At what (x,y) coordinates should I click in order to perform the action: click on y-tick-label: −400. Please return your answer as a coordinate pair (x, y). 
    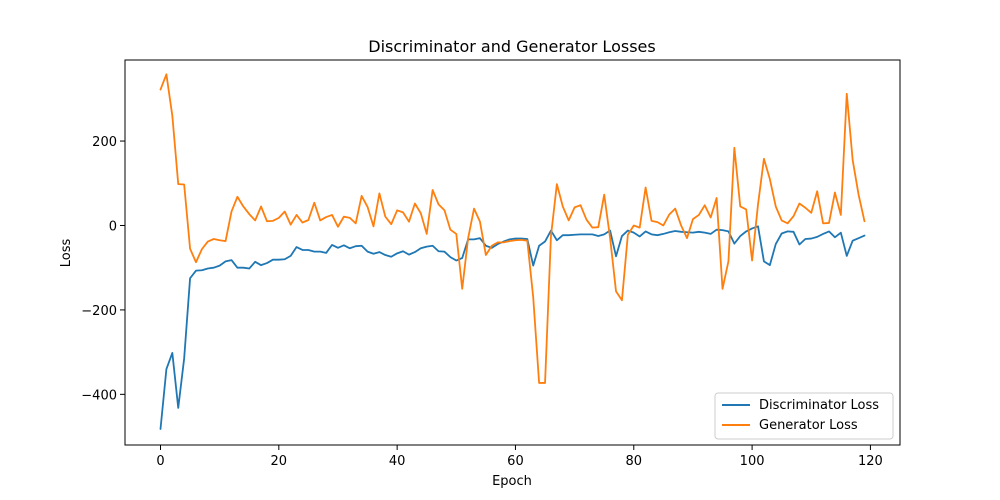
    Looking at the image, I should click on (99, 395).